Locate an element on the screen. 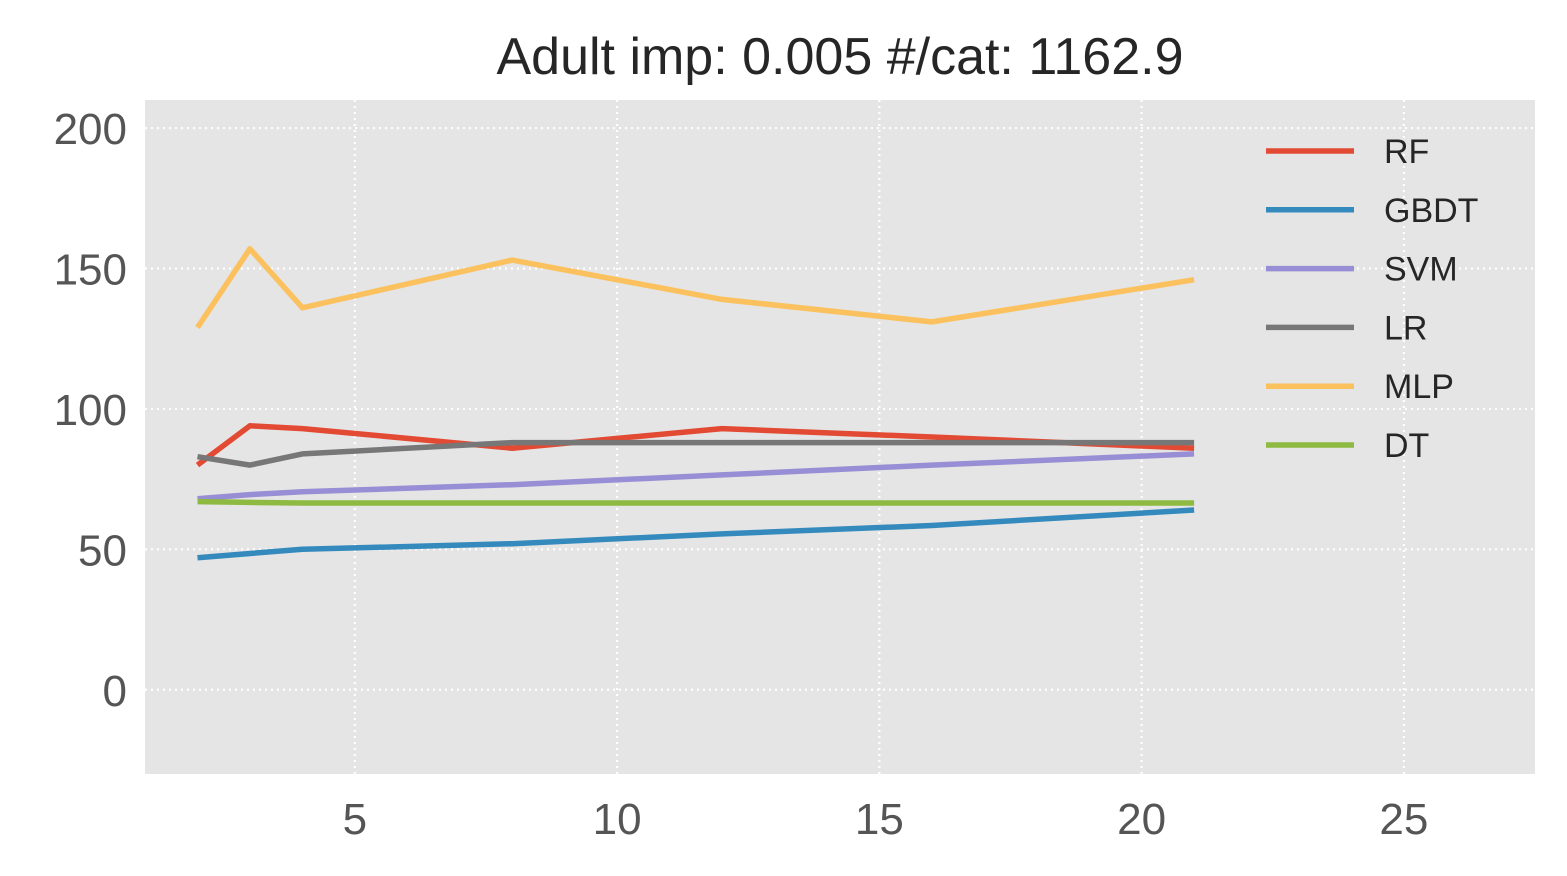 This screenshot has height=876, width=1567. legend-item-lr: LR is located at coordinates (1346, 328).